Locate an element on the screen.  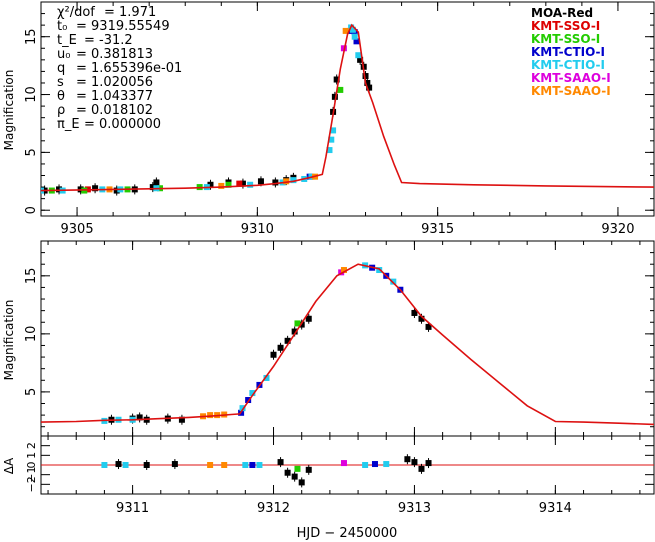
x-tick-label: 9320 is located at coordinates (617, 229).